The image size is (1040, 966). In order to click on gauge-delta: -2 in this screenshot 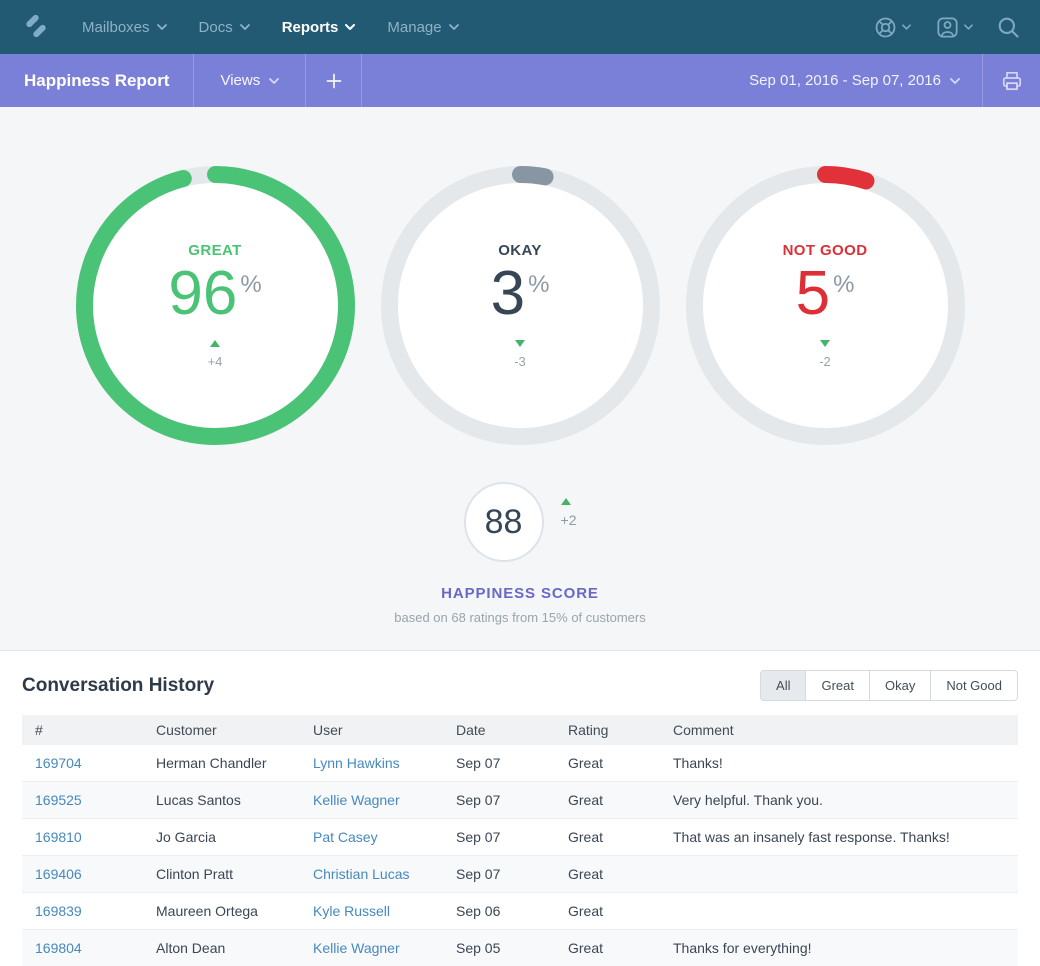, I will do `click(825, 361)`.